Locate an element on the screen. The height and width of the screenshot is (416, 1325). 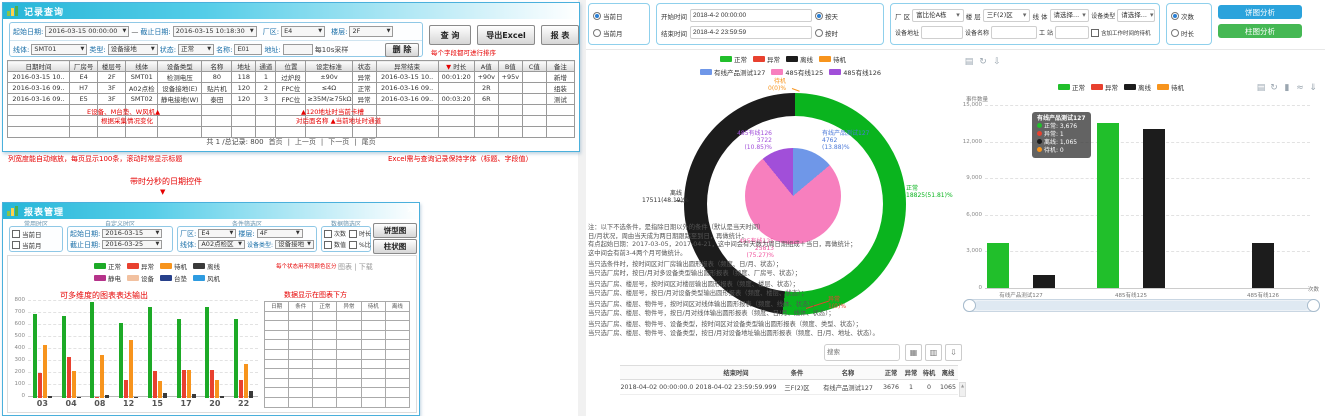
end-time-input is located at coordinates (751, 32).